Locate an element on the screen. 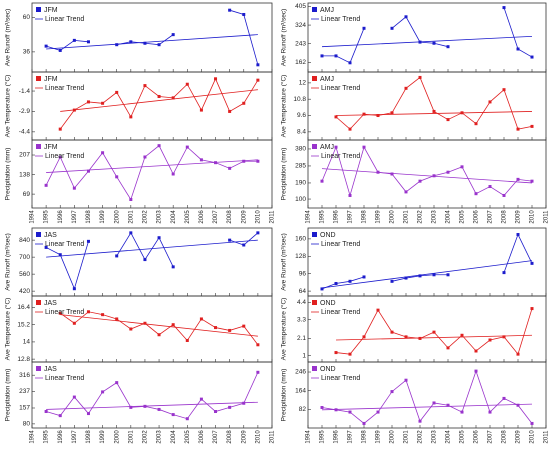  legend-label: OND is located at coordinates (328, 369).